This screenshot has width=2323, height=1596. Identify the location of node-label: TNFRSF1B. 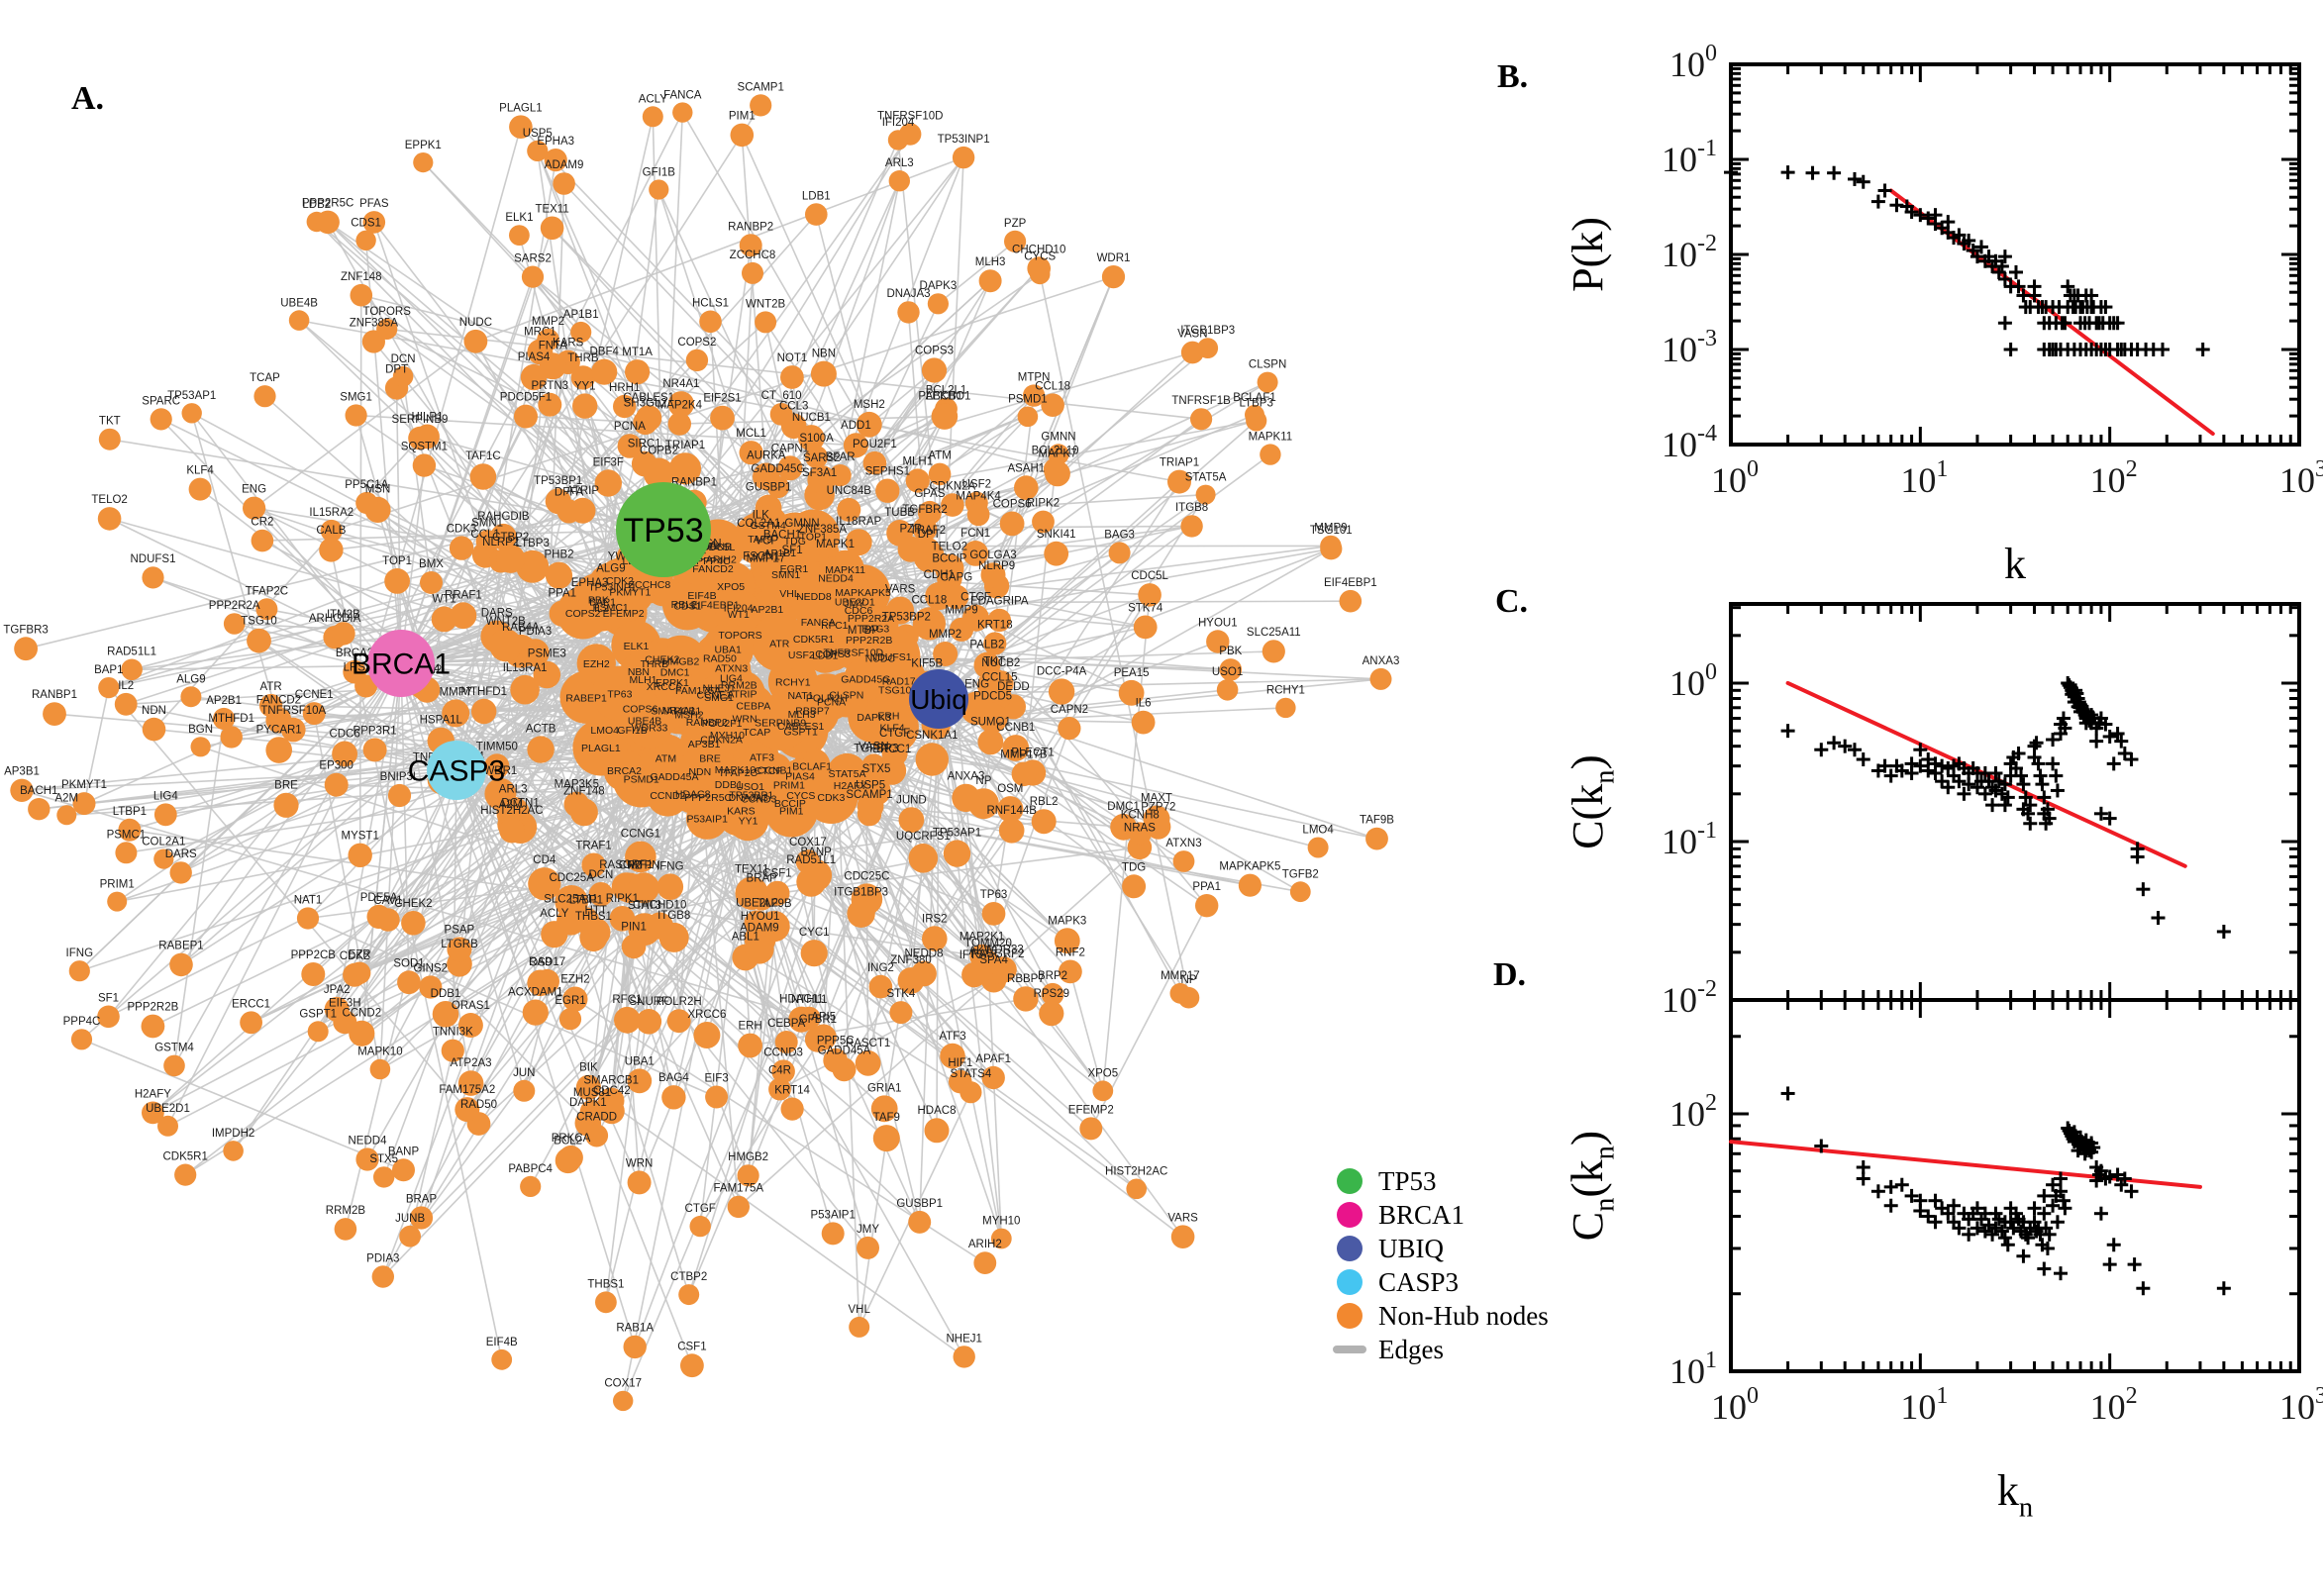
(1201, 401).